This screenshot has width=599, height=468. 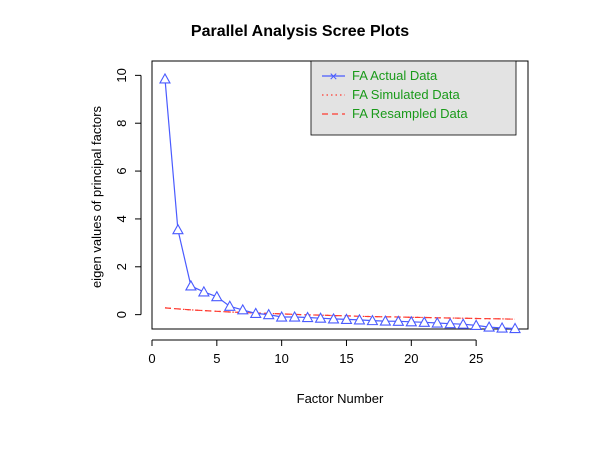 What do you see at coordinates (121, 314) in the screenshot?
I see `y-tick-label: 0` at bounding box center [121, 314].